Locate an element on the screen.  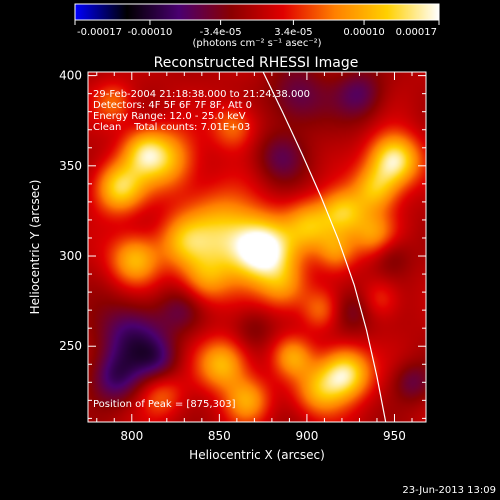
x-axis-label: Heliocentric X (arcsec) is located at coordinates (257, 455).